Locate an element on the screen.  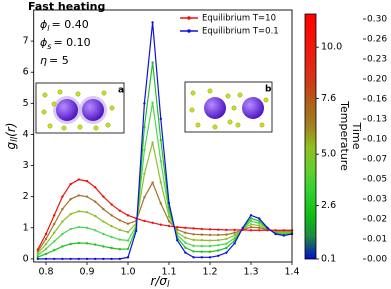
colorbar-tick-label: 0.01 is located at coordinates (377, 240).